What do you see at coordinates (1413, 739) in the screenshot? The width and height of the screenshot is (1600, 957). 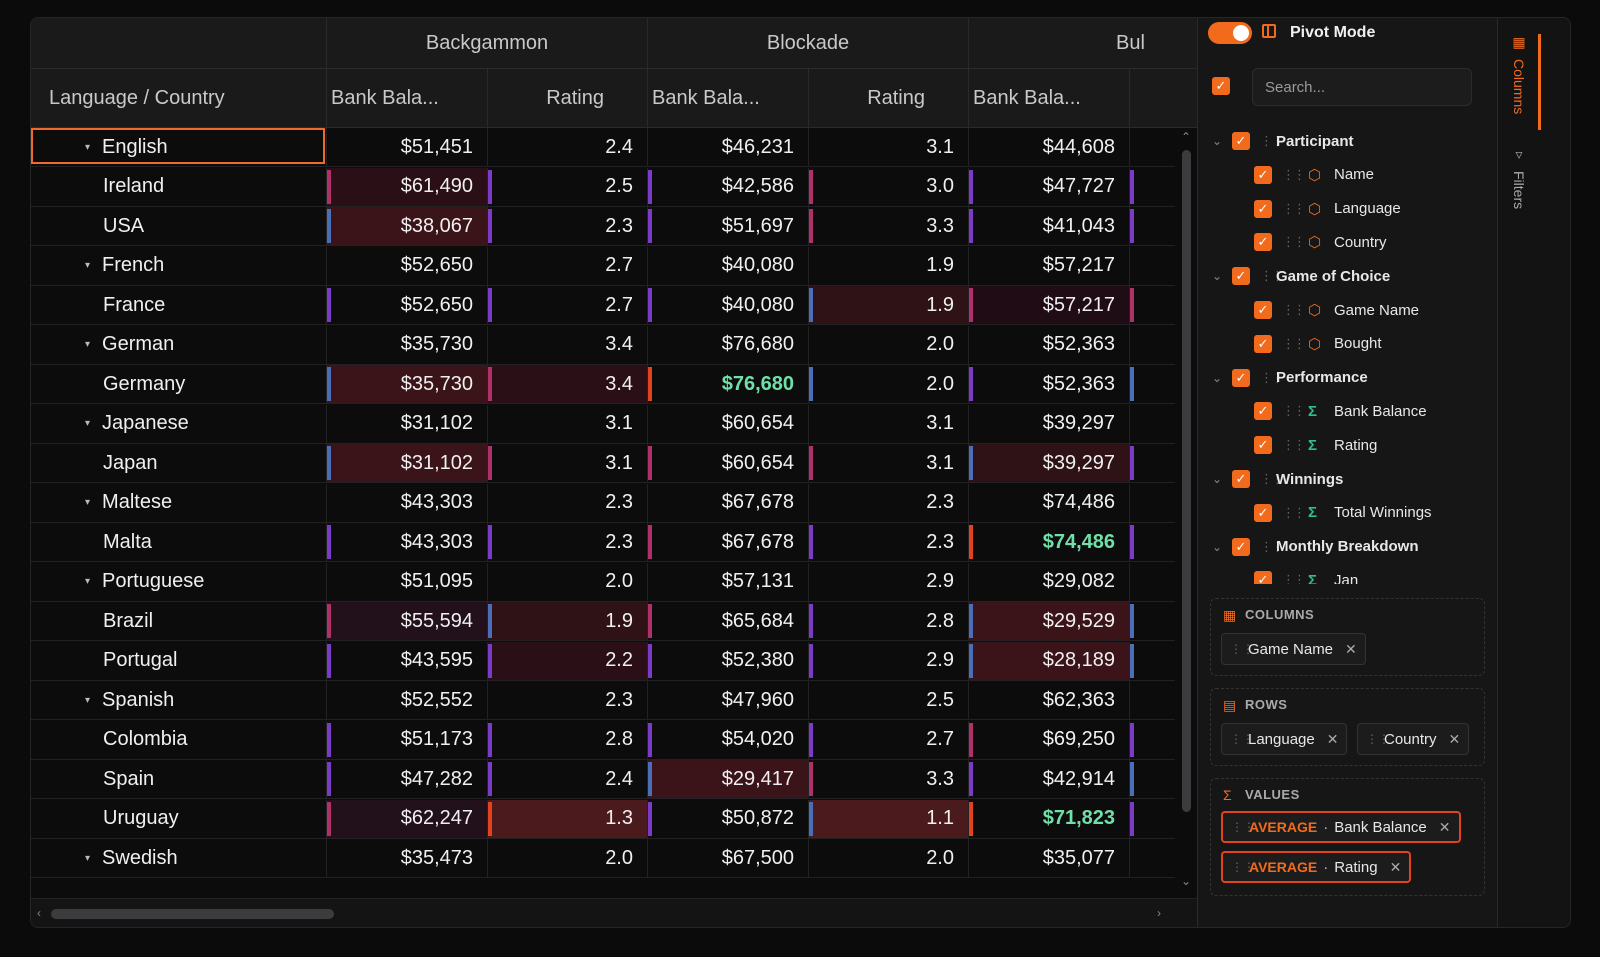 I see `row-pill-country: ⋮⋮ Country ✕` at bounding box center [1413, 739].